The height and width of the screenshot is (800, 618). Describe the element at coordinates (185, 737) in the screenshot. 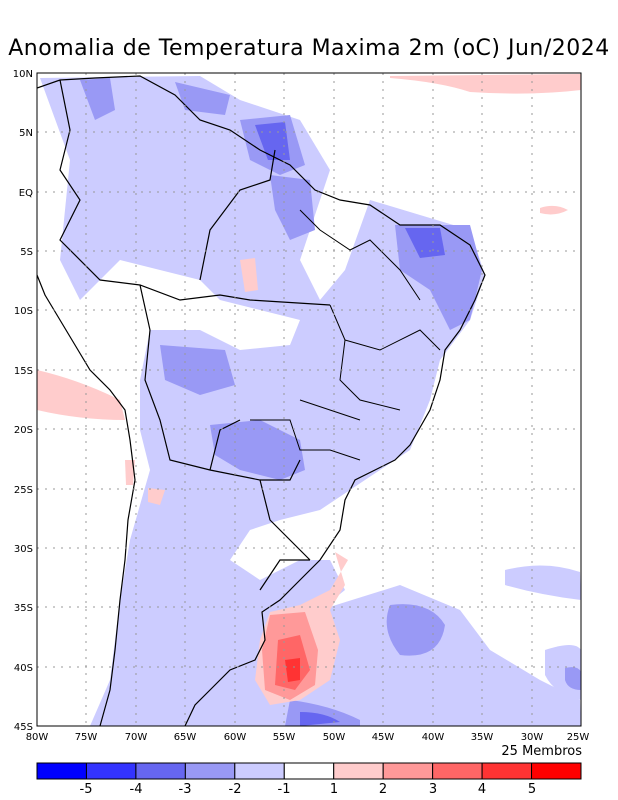

I see `lon-tick-label: 65W` at that location.